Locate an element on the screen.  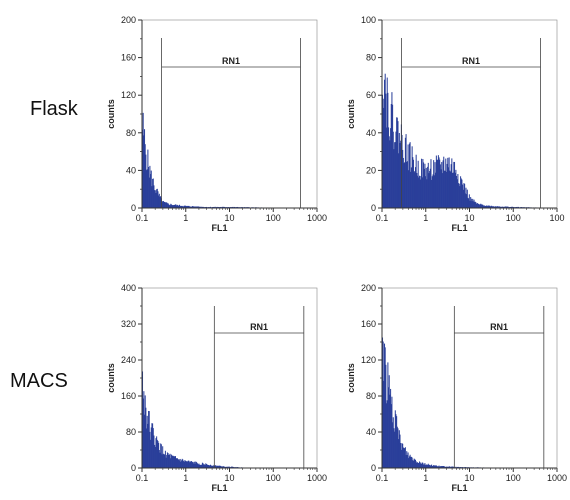
x-tick-label: 1 is located at coordinates (185, 478).